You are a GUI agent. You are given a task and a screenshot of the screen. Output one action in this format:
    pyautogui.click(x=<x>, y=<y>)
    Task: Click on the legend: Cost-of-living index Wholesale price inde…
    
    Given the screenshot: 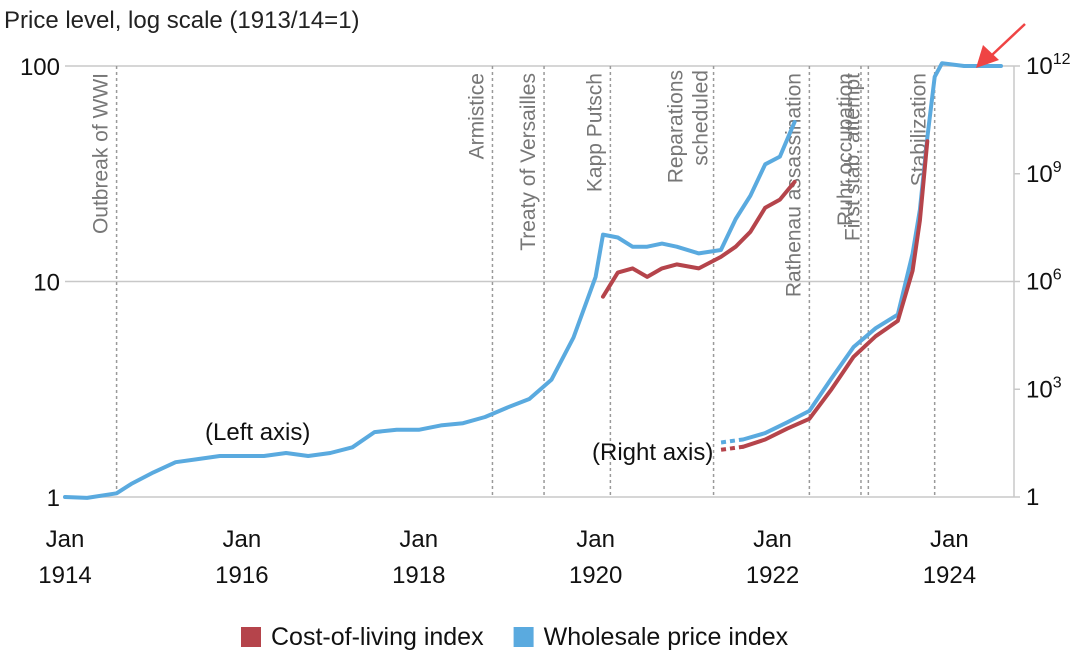 What is the action you would take?
    pyautogui.click(x=515, y=637)
    